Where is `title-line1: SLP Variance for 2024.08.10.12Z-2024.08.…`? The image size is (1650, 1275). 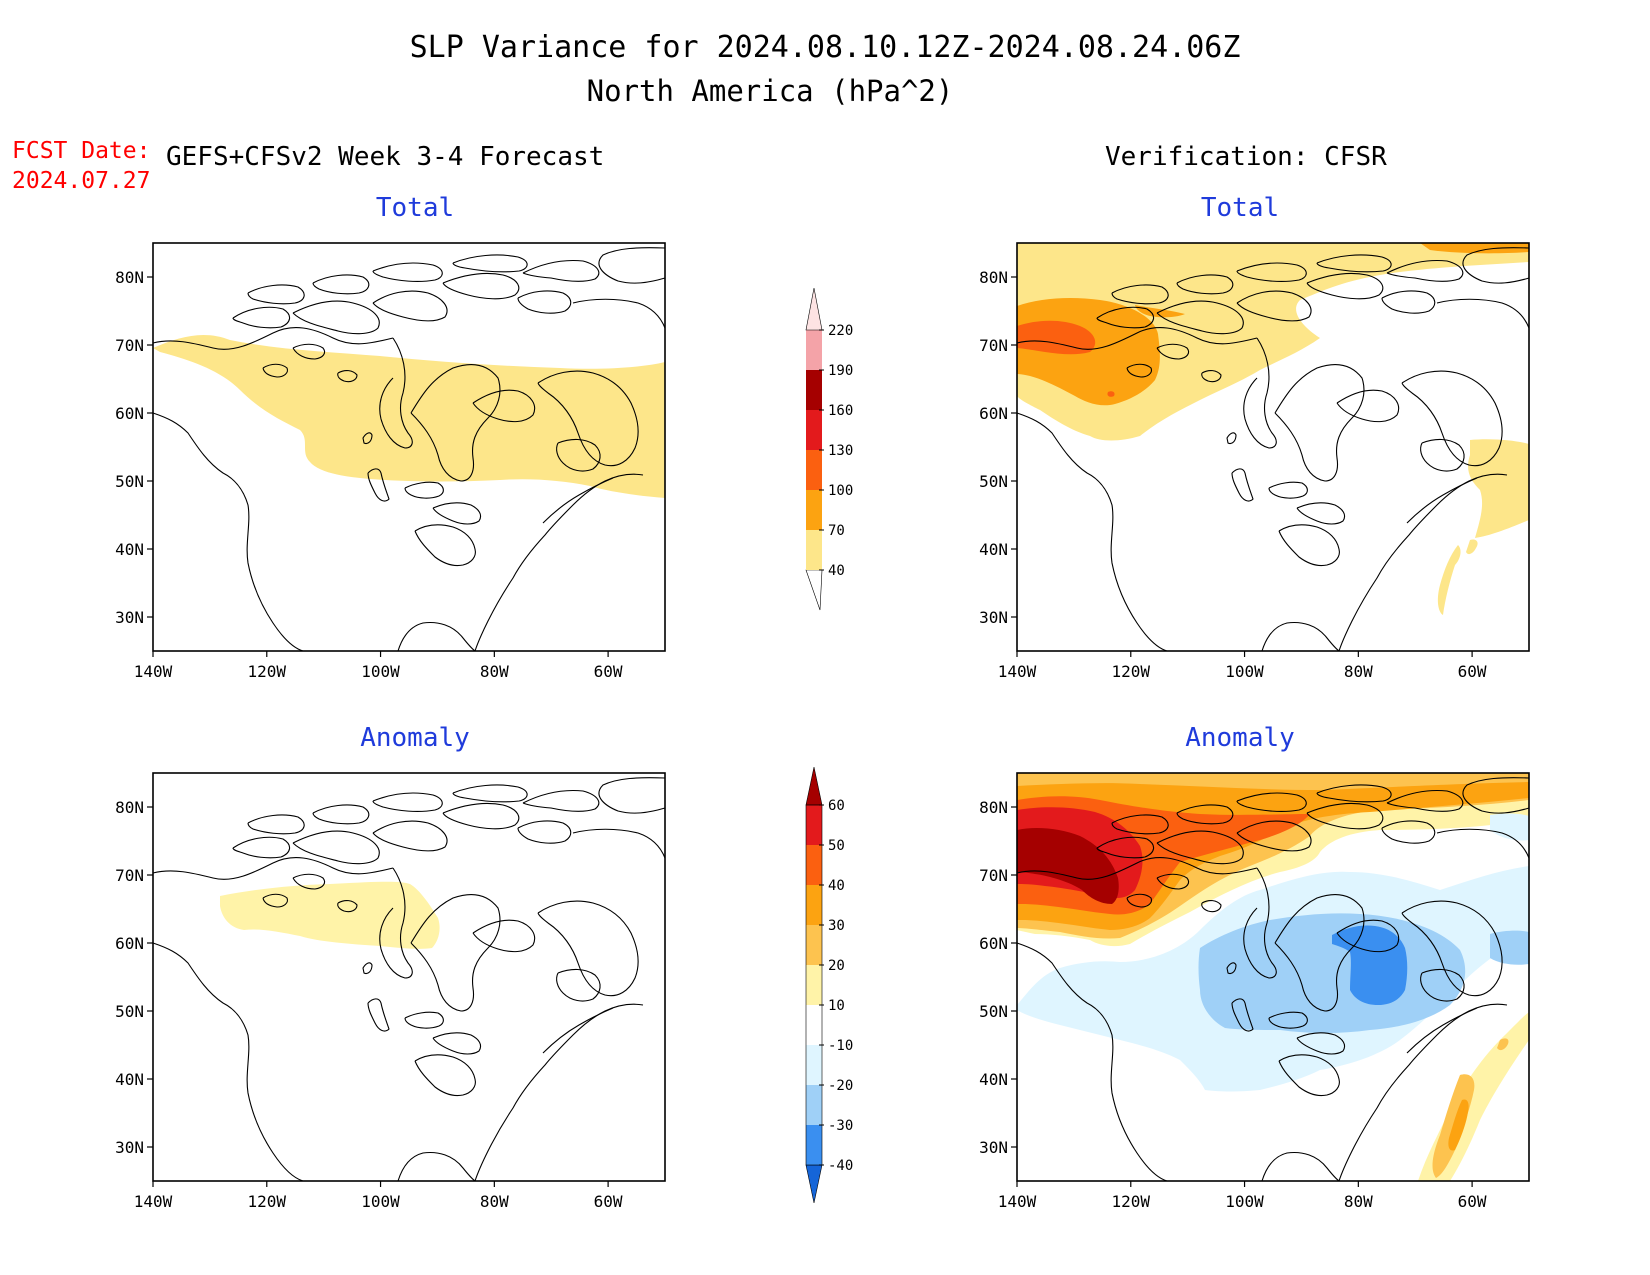 title-line1: SLP Variance for 2024.08.10.12Z-2024.08.… is located at coordinates (825, 47).